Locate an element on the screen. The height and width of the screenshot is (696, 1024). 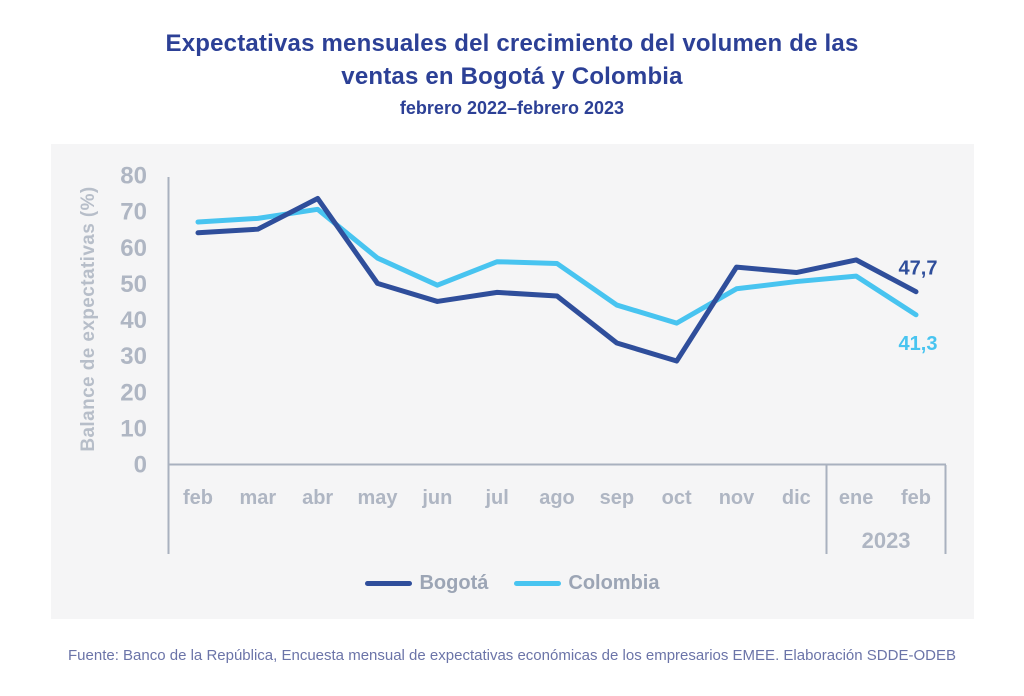
y-tick-label: 80 is located at coordinates (133, 176).